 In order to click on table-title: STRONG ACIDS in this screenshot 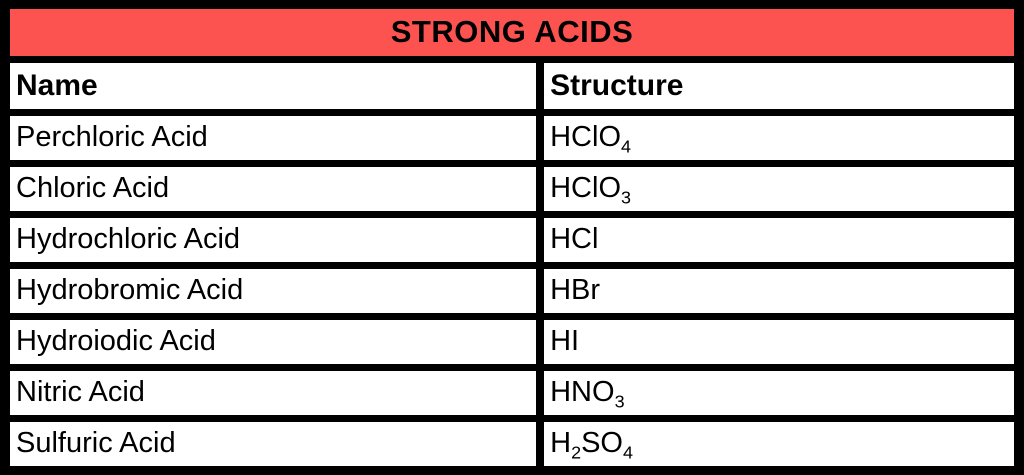, I will do `click(512, 32)`.